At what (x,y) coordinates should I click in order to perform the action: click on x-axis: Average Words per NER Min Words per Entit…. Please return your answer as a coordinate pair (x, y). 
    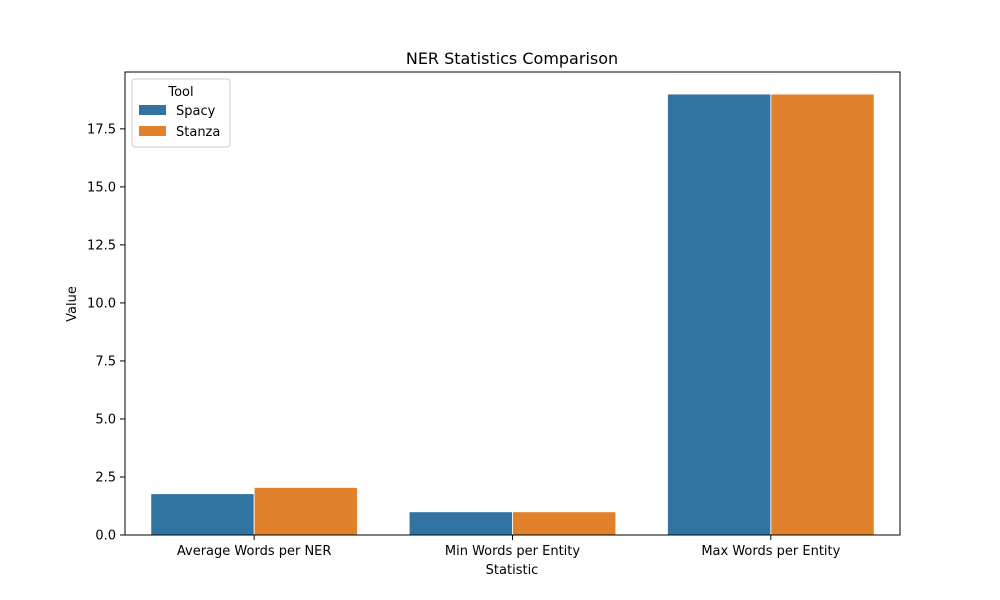
    Looking at the image, I should click on (509, 547).